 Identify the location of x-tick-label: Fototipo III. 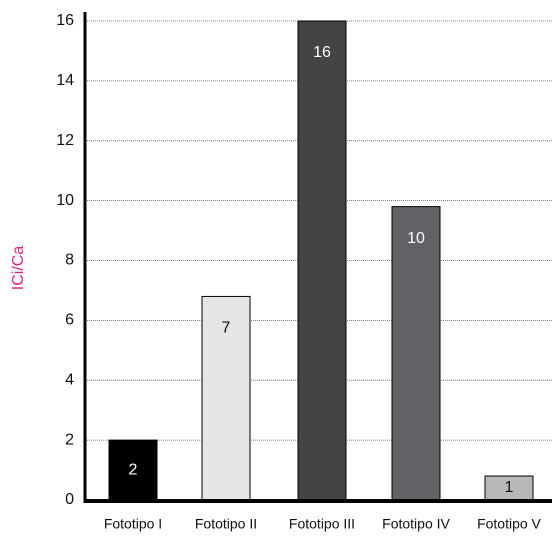
(322, 524).